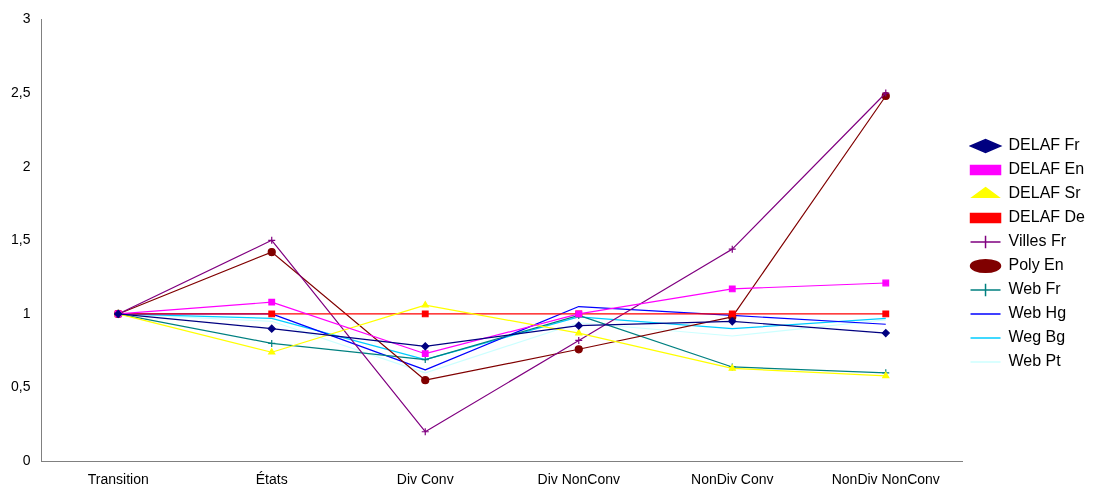 Image resolution: width=1107 pixels, height=500 pixels. Describe the element at coordinates (1037, 337) in the screenshot. I see `legend-label: Weg Bg` at that location.